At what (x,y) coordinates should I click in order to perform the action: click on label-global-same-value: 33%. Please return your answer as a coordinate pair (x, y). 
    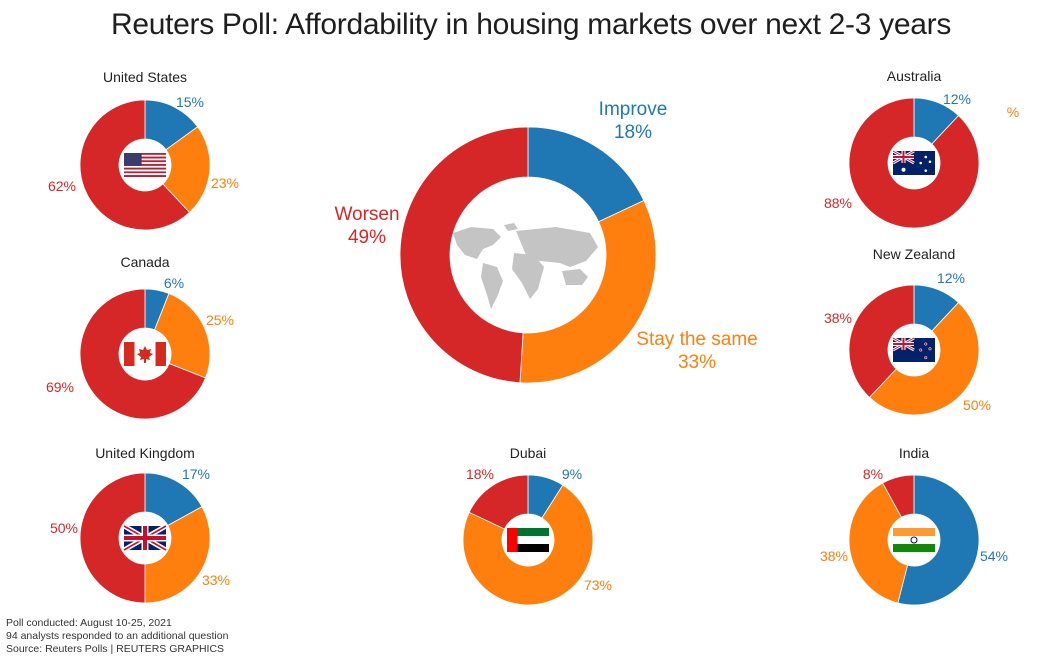
    Looking at the image, I should click on (697, 362).